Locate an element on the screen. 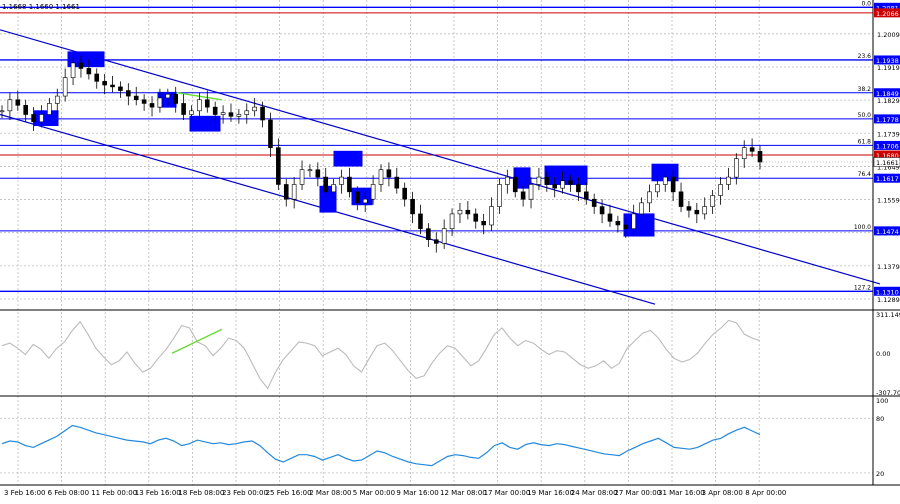  rsi-tick-label: 80 is located at coordinates (880, 419).